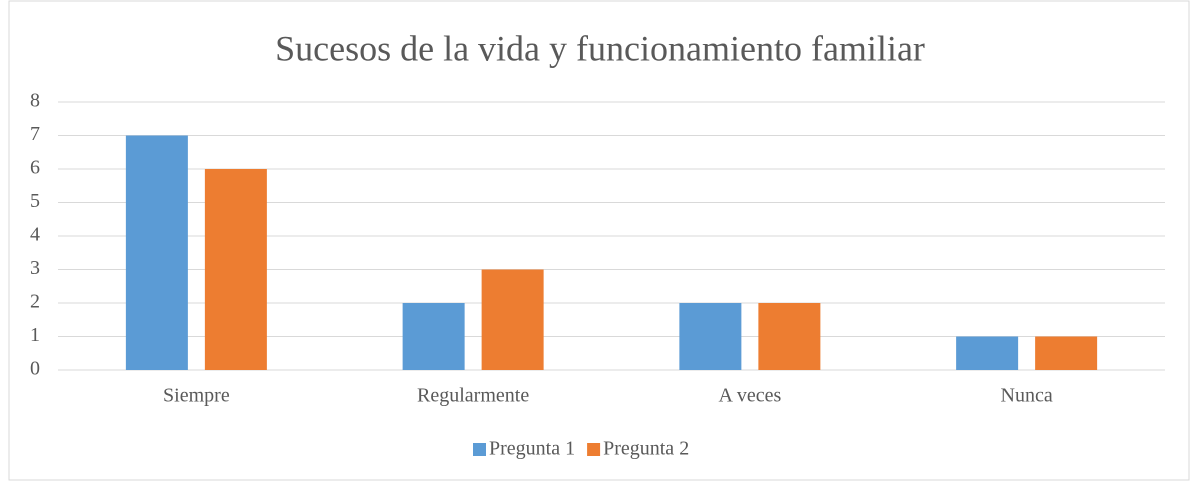 The image size is (1190, 481). I want to click on y-tick-label: 7, so click(35, 134).